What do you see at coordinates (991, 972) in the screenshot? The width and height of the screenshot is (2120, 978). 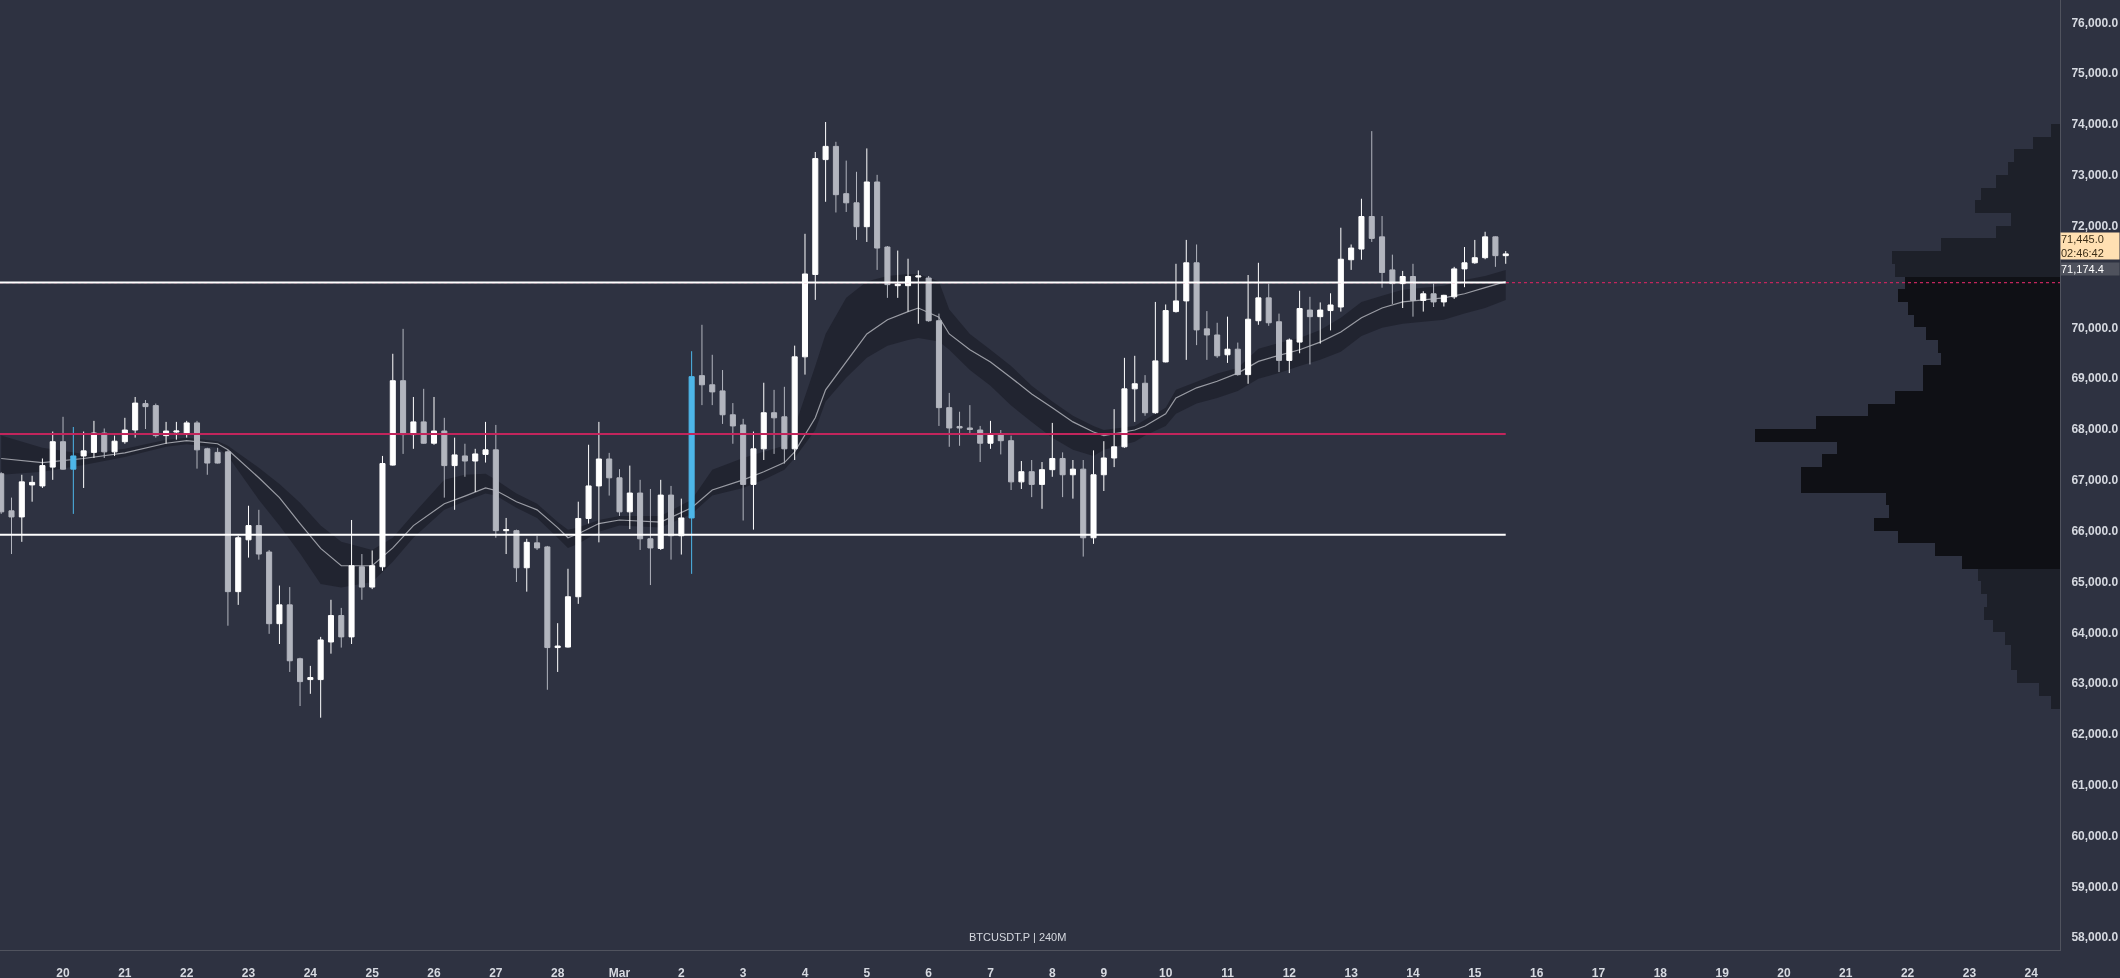 I see `x-tick-label: 7` at bounding box center [991, 972].